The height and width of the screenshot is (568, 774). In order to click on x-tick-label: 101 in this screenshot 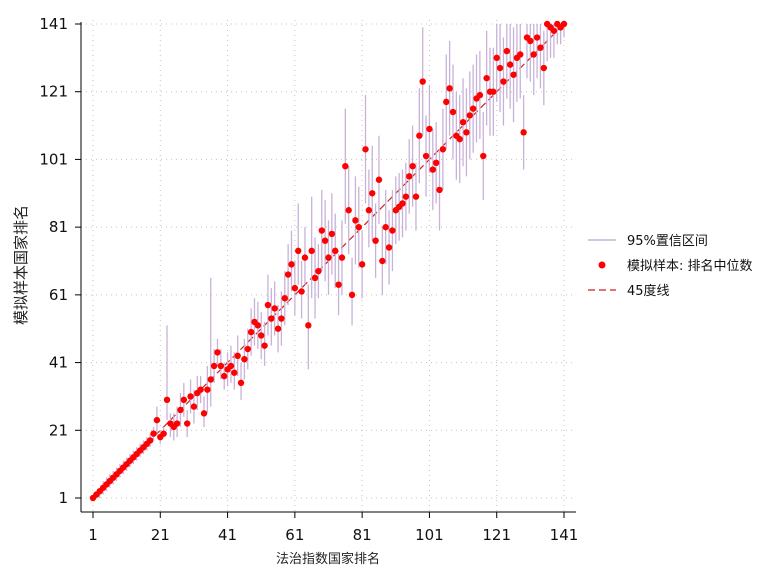, I will do `click(429, 535)`.